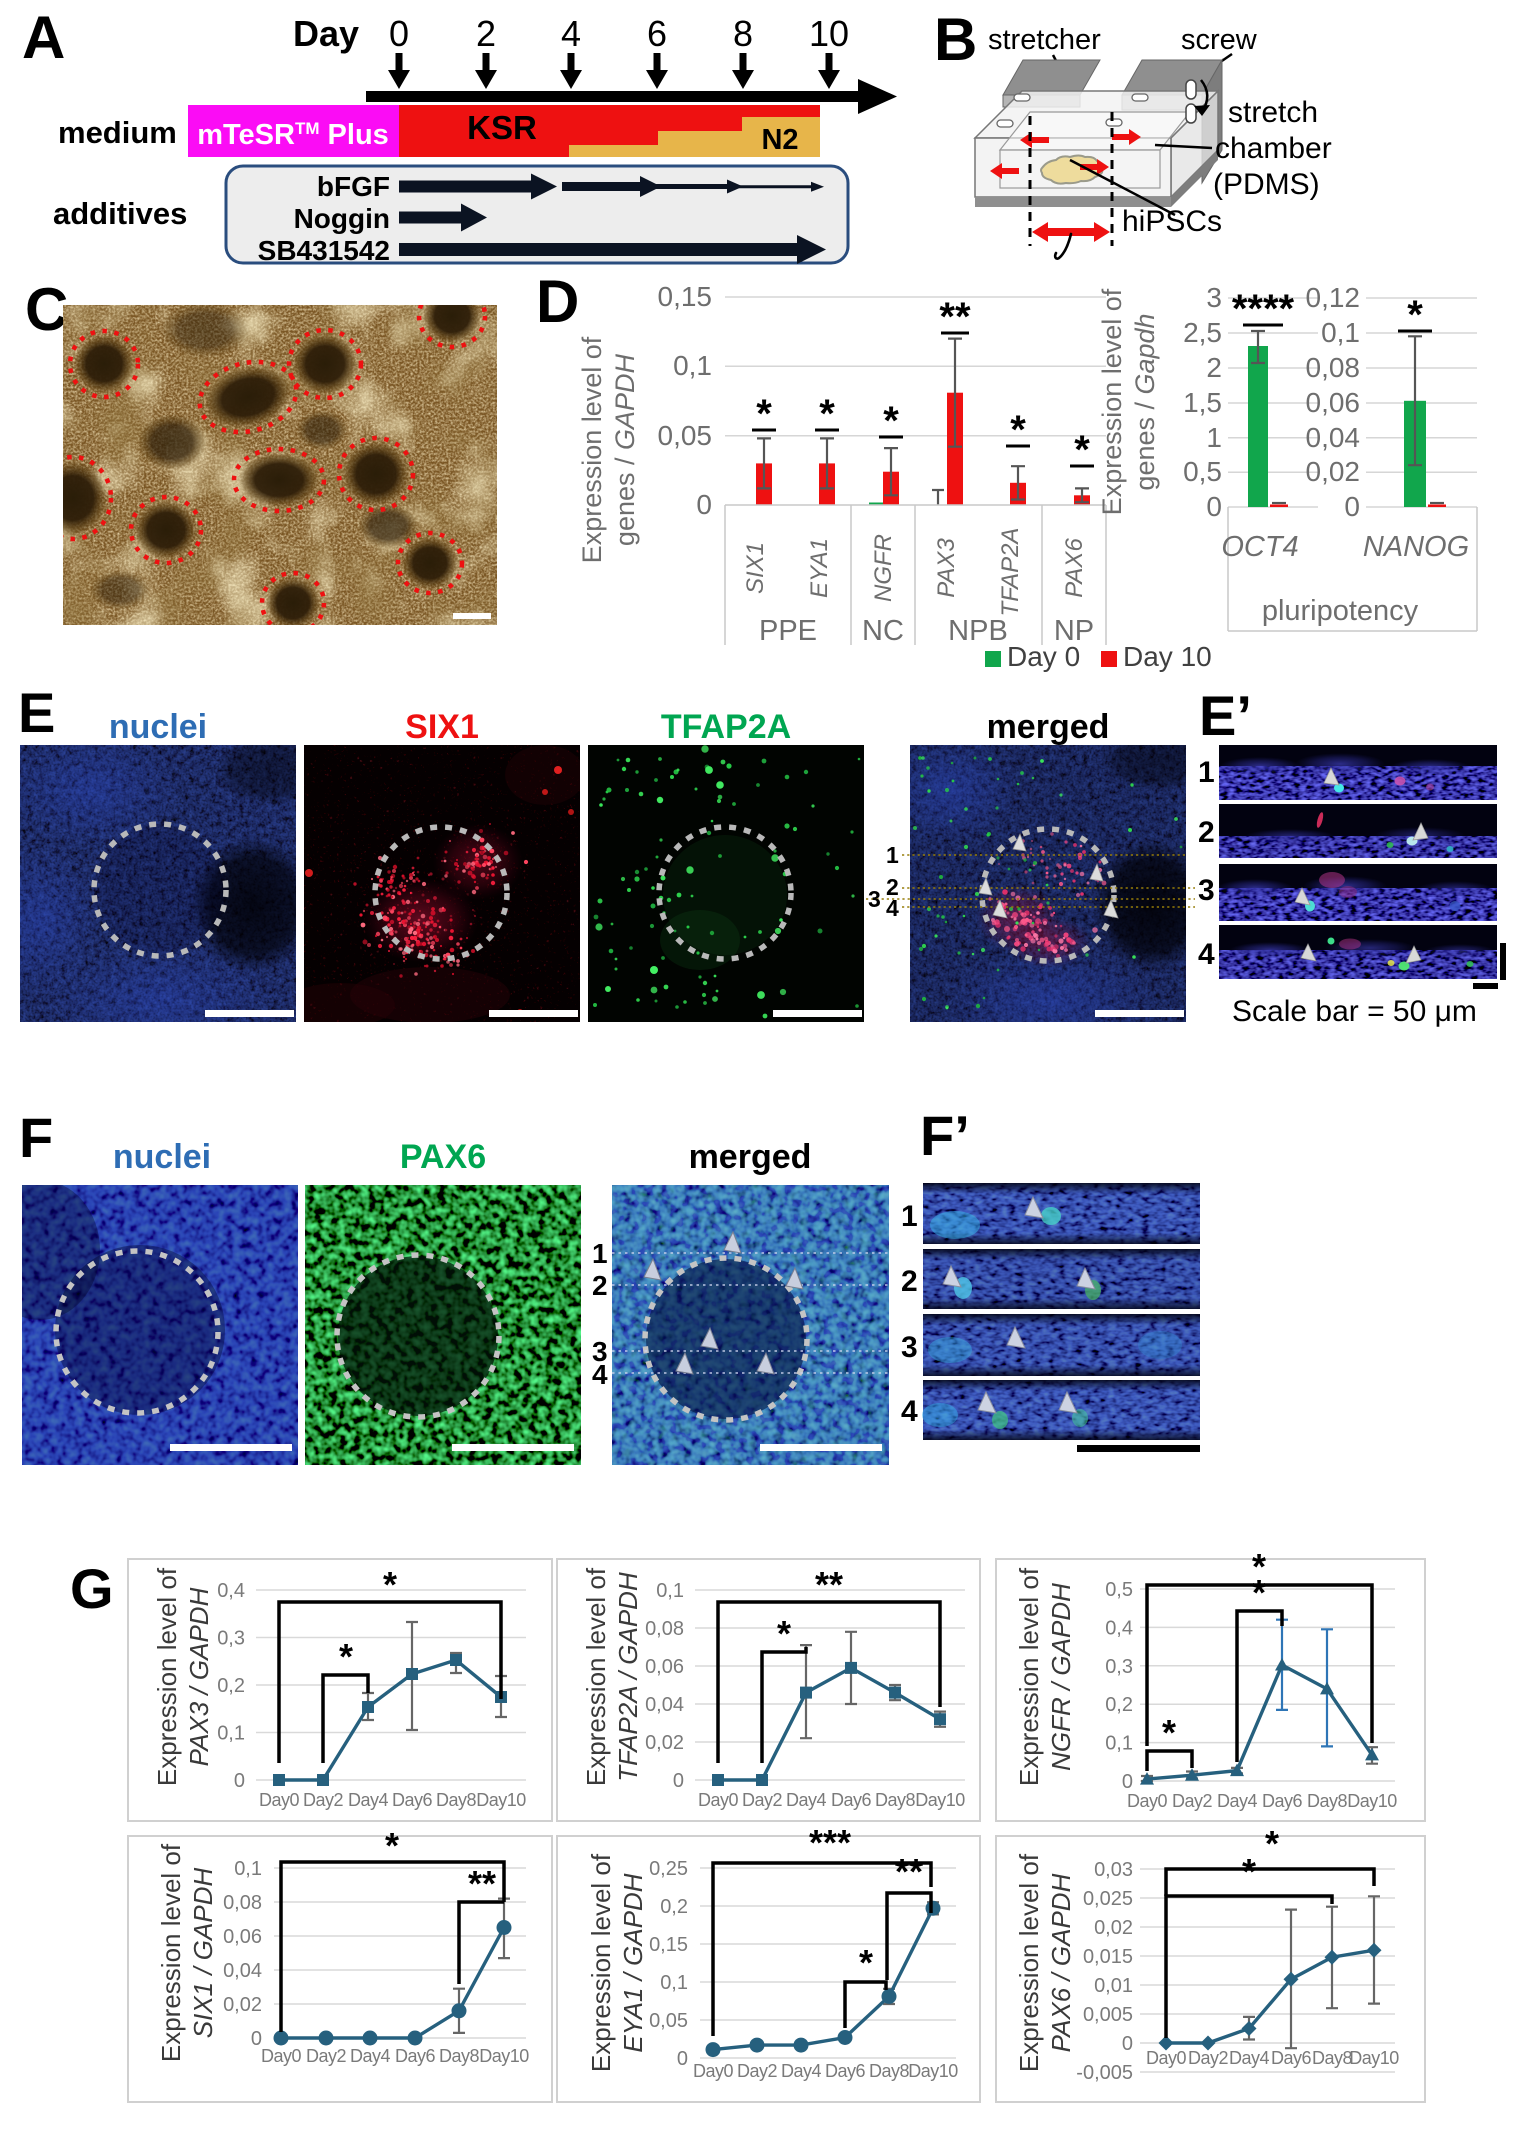 This screenshot has height=2141, width=1528. I want to click on svg-text: 0,08, so click(664, 1629).